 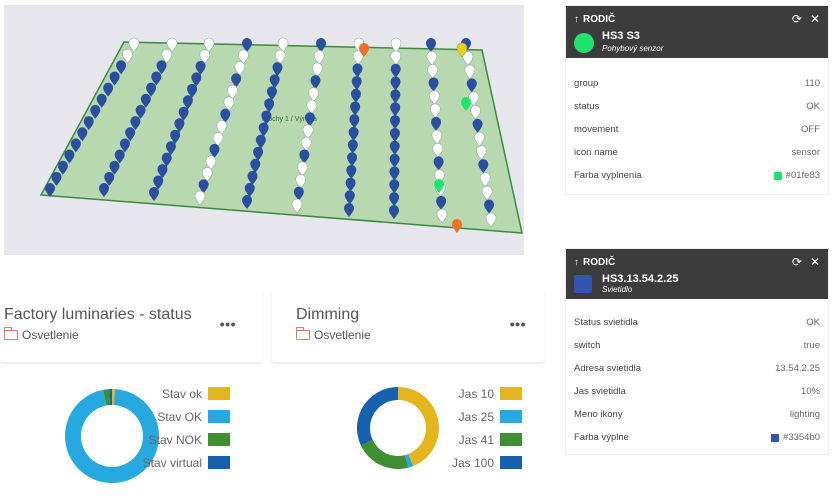 I want to click on legend-item: Stav NOK, so click(x=189, y=439).